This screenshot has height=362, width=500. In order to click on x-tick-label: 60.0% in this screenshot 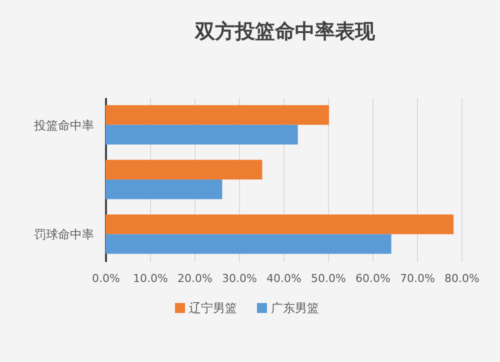, I will do `click(373, 278)`.